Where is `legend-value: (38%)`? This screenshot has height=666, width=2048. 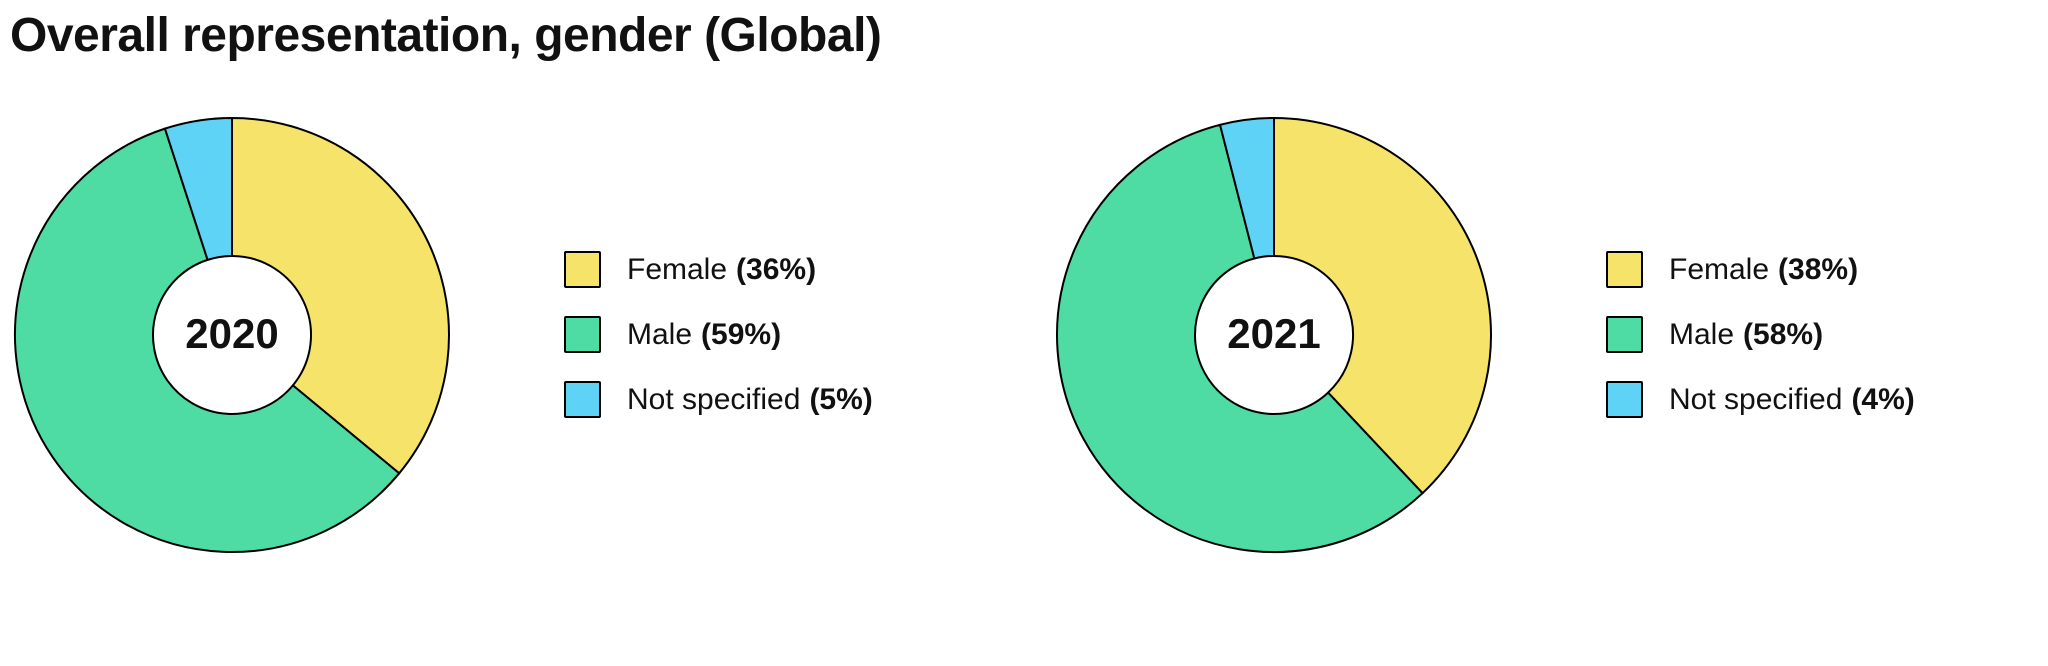 legend-value: (38%) is located at coordinates (1818, 269).